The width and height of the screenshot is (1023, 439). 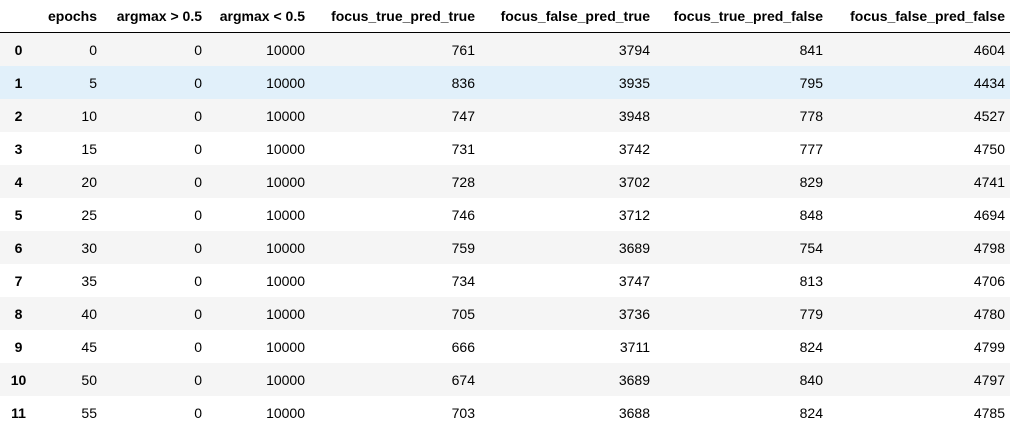 What do you see at coordinates (634, 82) in the screenshot?
I see `cell-focus-false-pred-true: 3935` at bounding box center [634, 82].